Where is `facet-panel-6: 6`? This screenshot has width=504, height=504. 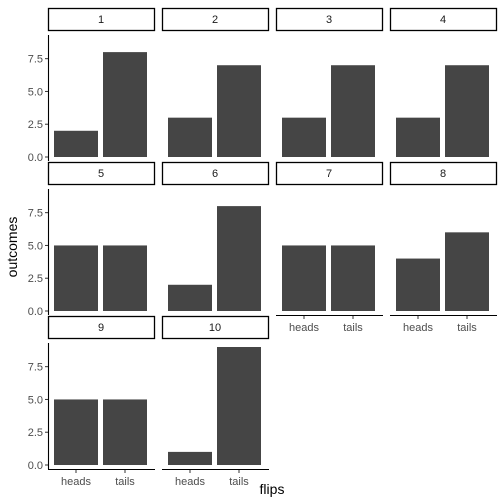 facet-panel-6: 6 is located at coordinates (215, 236).